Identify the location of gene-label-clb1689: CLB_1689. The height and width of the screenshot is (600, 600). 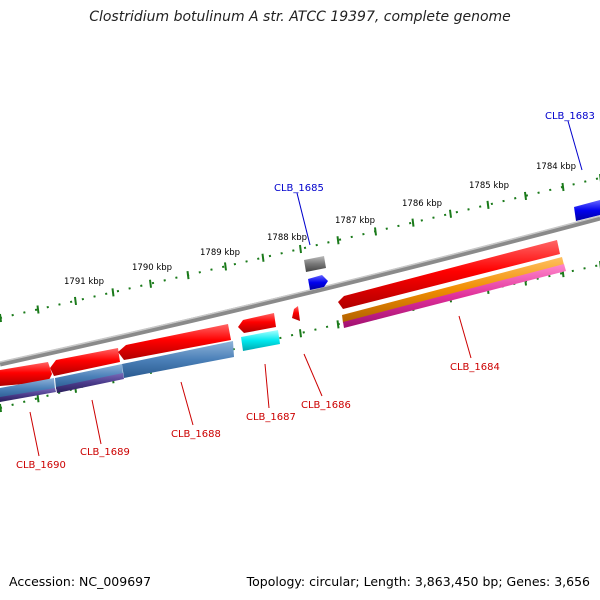
(105, 452).